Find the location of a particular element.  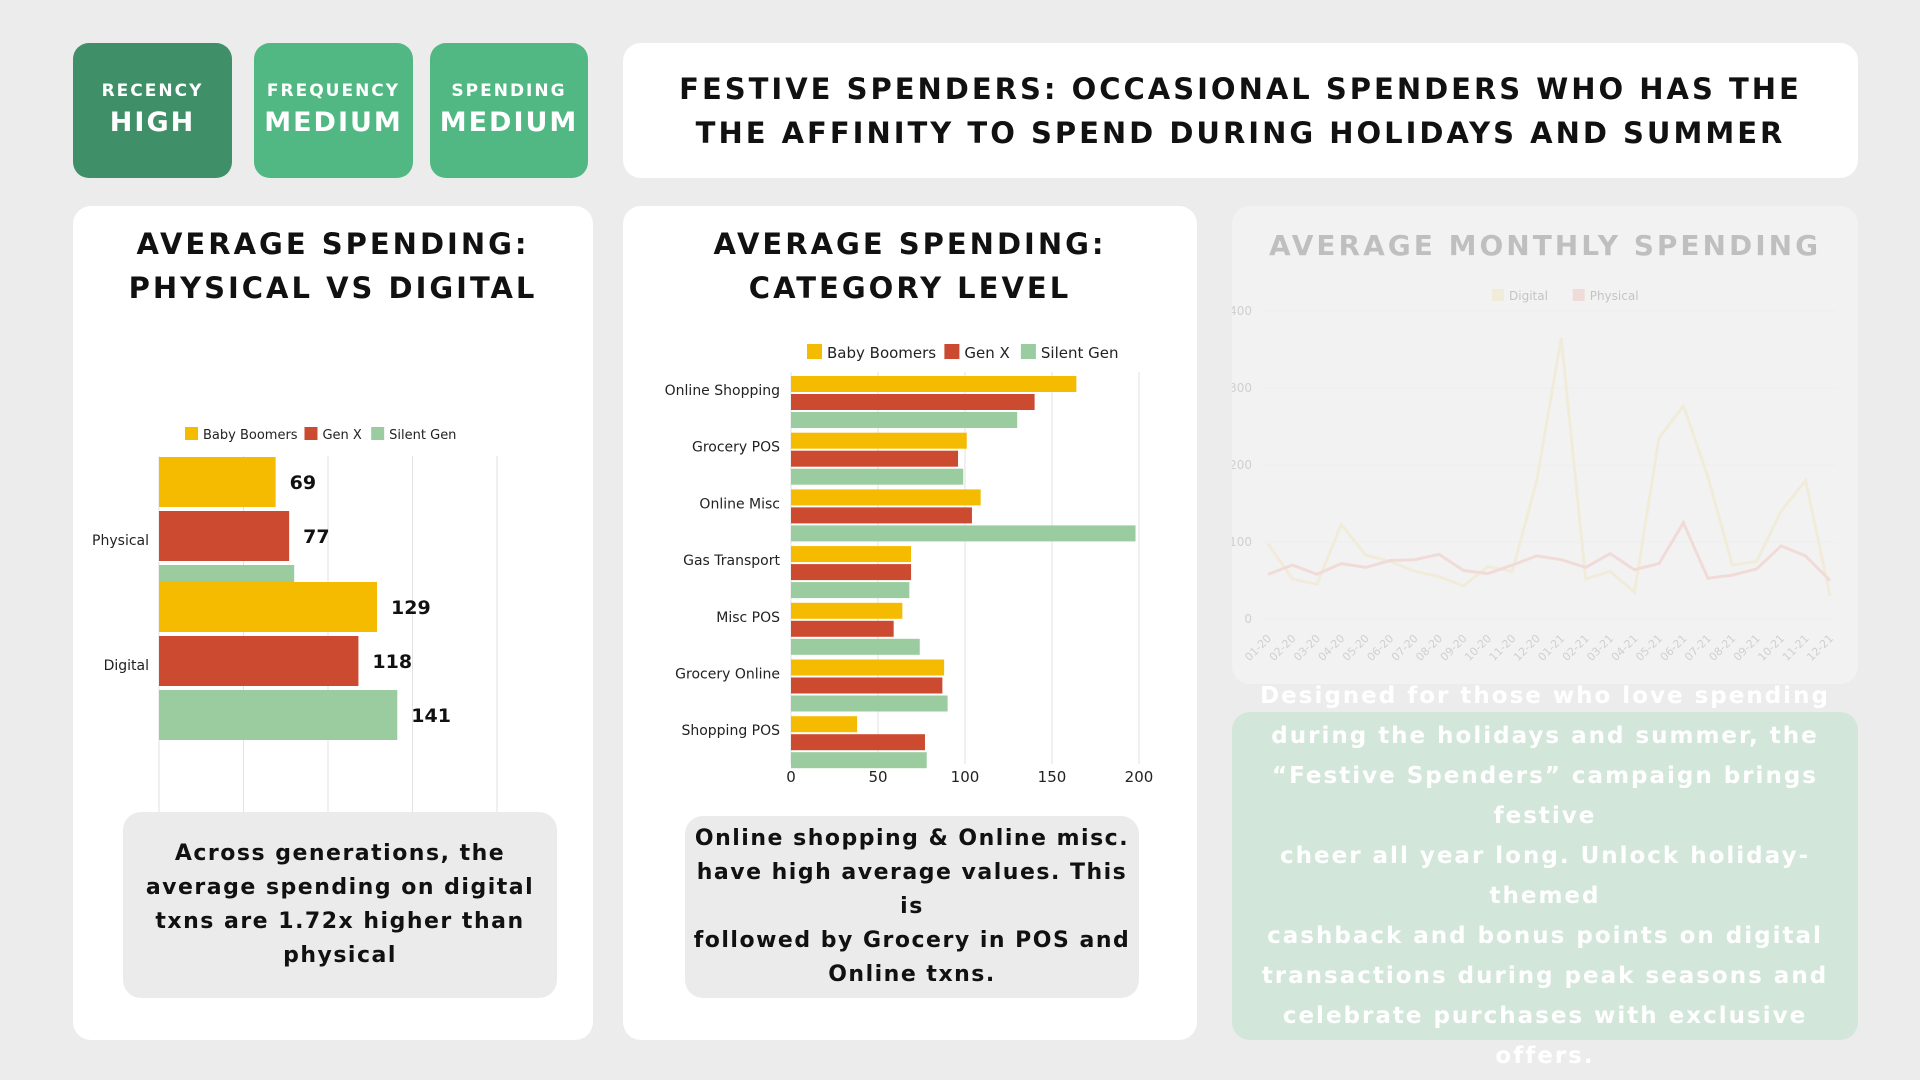

promo-line: during the holidays and summer, the is located at coordinates (1545, 736).